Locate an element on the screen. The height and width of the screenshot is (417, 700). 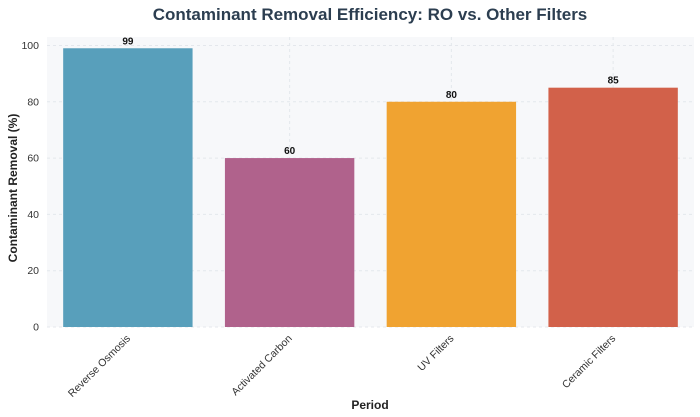
y-tick-label: 80 is located at coordinates (33, 102).